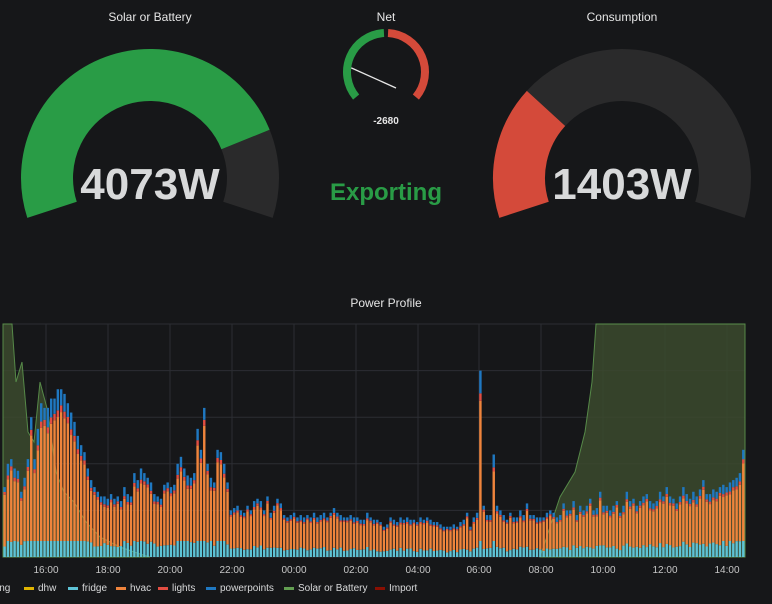 This screenshot has width=772, height=604. I want to click on net-gauge, so click(386, 64).